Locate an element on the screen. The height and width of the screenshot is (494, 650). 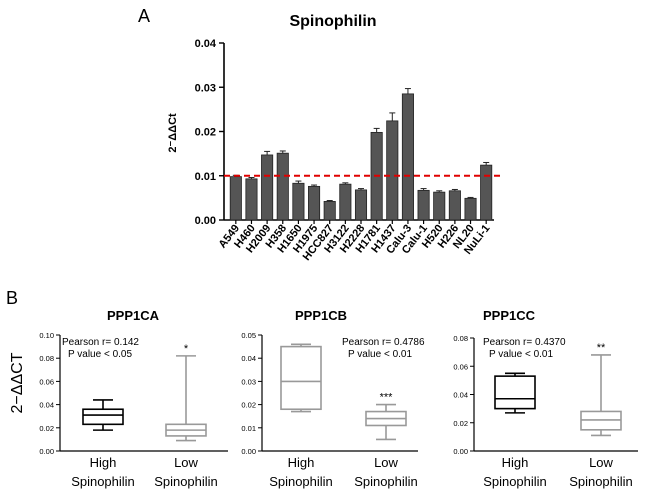
bar-chart-title: Spinophilin is located at coordinates (332, 21).